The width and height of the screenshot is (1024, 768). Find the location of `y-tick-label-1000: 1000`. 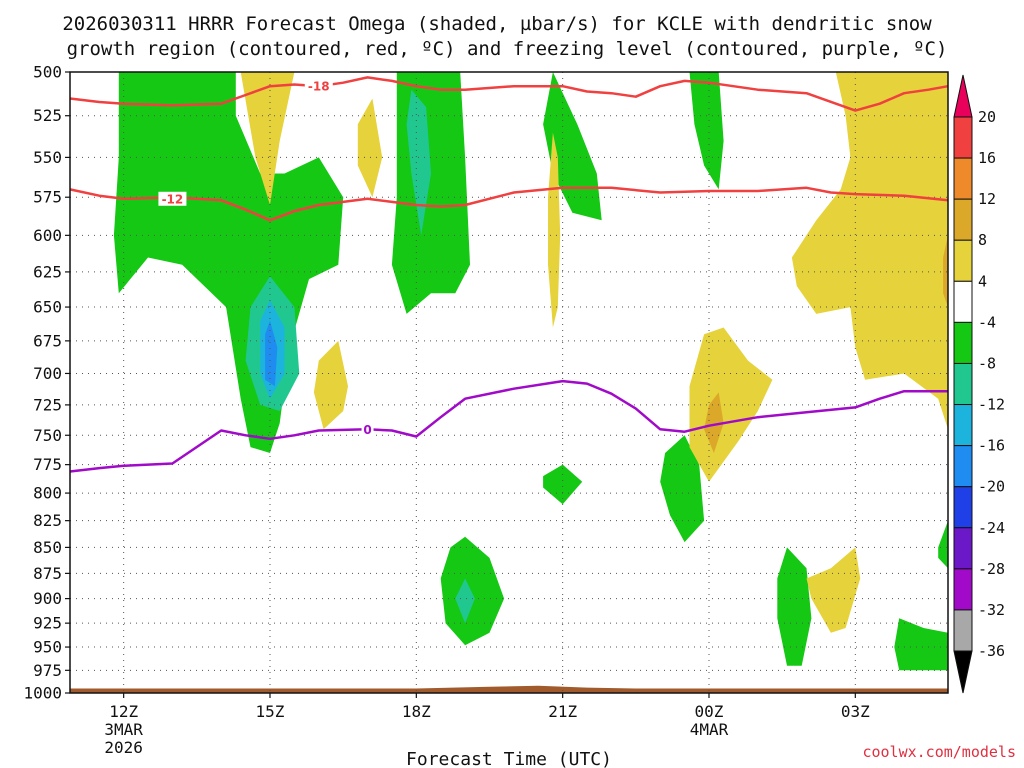

y-tick-label-1000: 1000 is located at coordinates (42, 693).